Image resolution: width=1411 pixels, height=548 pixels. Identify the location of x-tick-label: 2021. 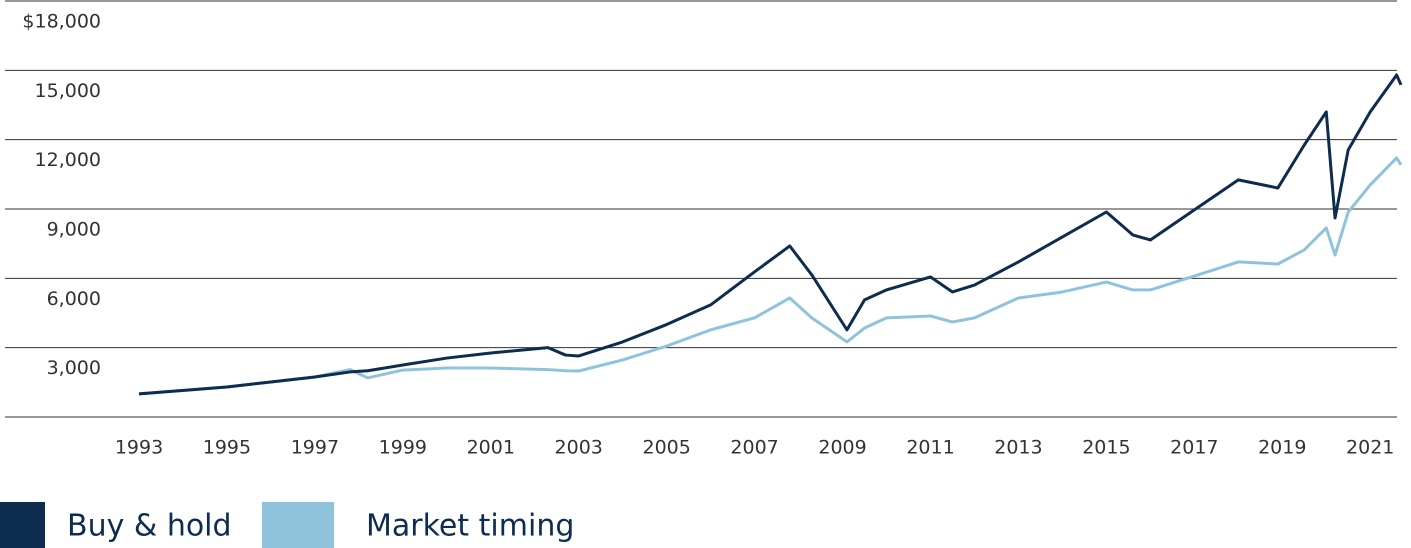
(1370, 448).